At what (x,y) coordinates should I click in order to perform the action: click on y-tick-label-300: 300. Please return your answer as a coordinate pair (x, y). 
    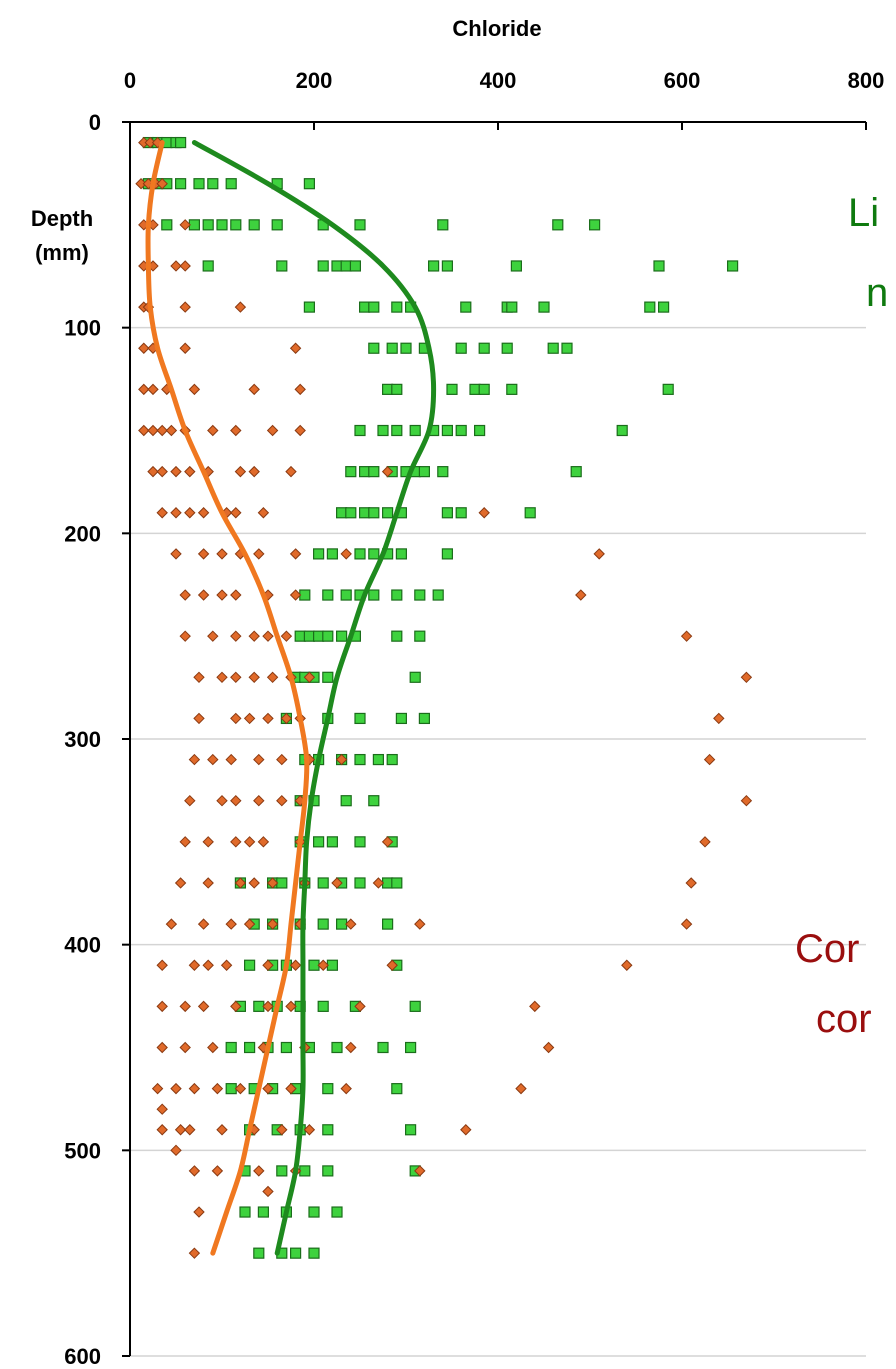
    Looking at the image, I should click on (82, 739).